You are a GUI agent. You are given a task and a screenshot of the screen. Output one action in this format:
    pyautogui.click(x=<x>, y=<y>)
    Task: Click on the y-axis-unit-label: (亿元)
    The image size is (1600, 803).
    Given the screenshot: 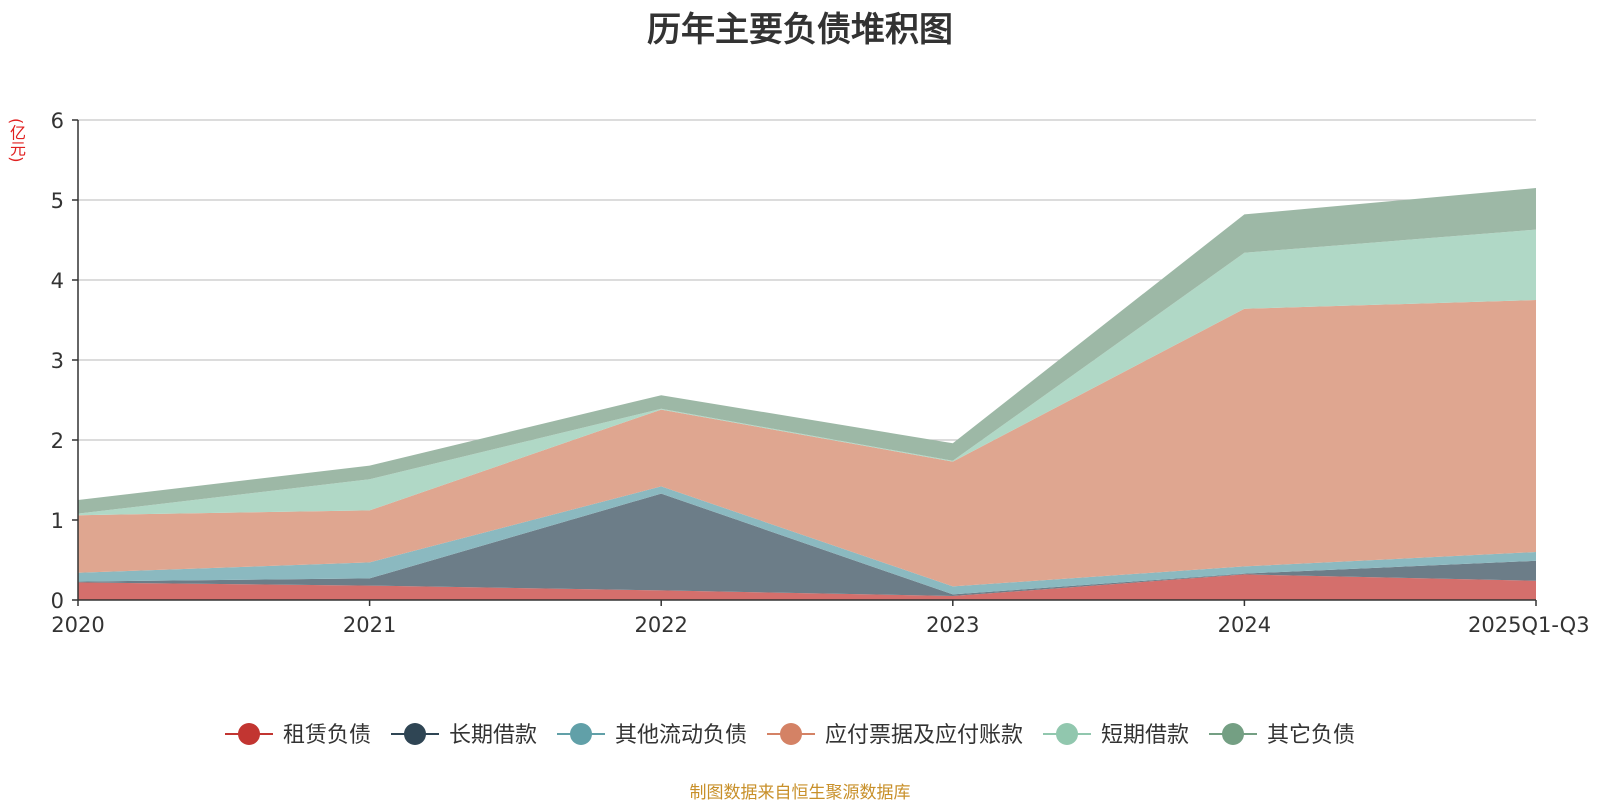 What is the action you would take?
    pyautogui.click(x=16, y=140)
    